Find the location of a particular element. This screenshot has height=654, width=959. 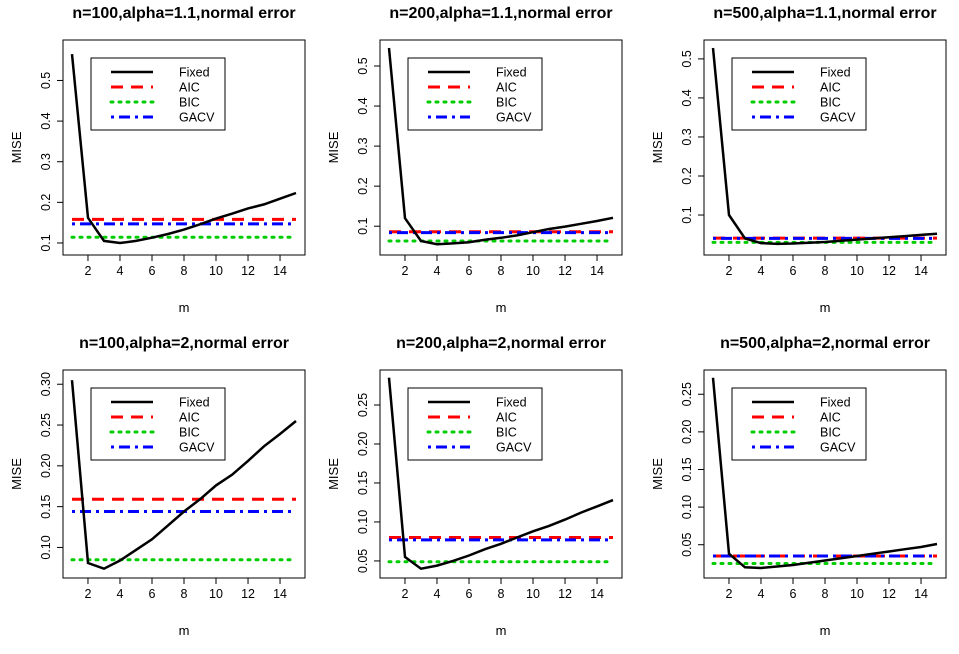

chart-title: n=500,alpha=1.1,normal error is located at coordinates (824, 13).